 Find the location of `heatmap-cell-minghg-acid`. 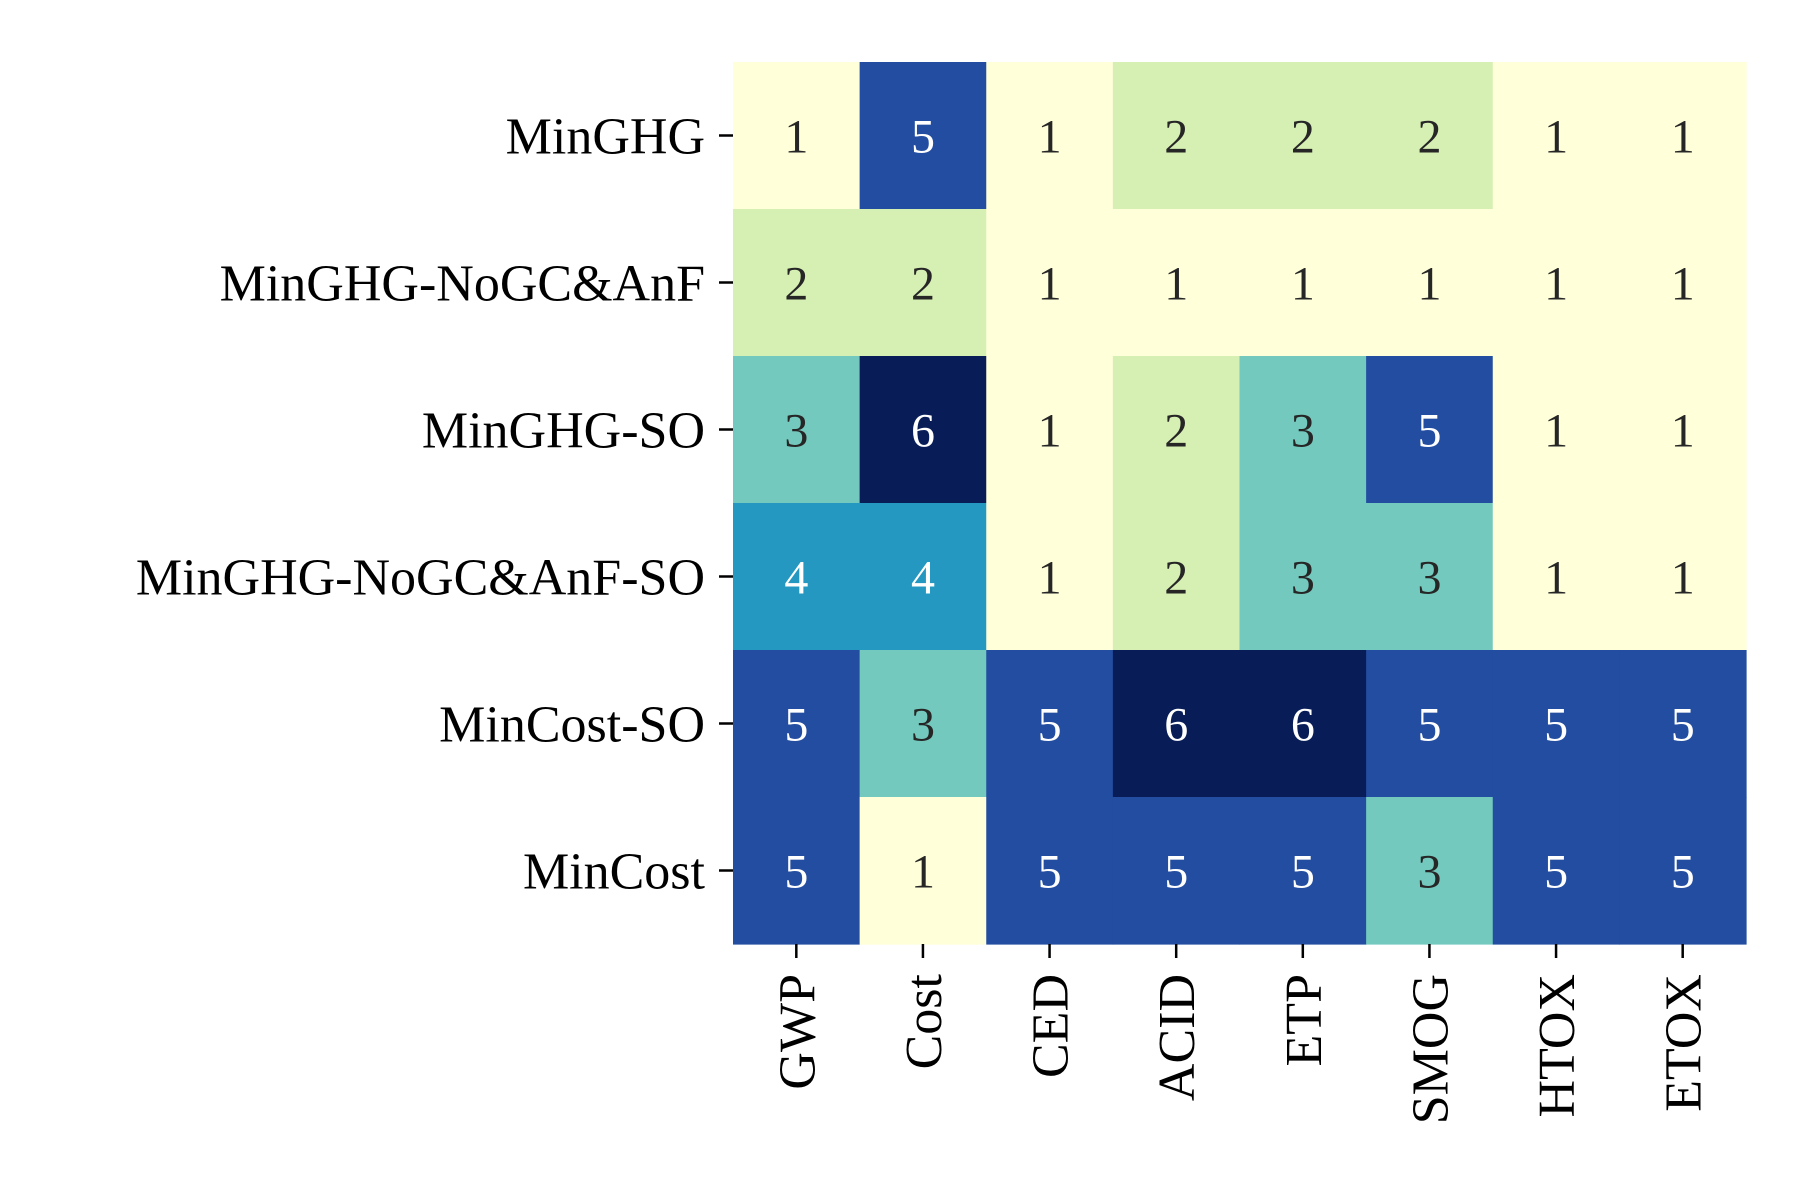

heatmap-cell-minghg-acid is located at coordinates (1176, 136).